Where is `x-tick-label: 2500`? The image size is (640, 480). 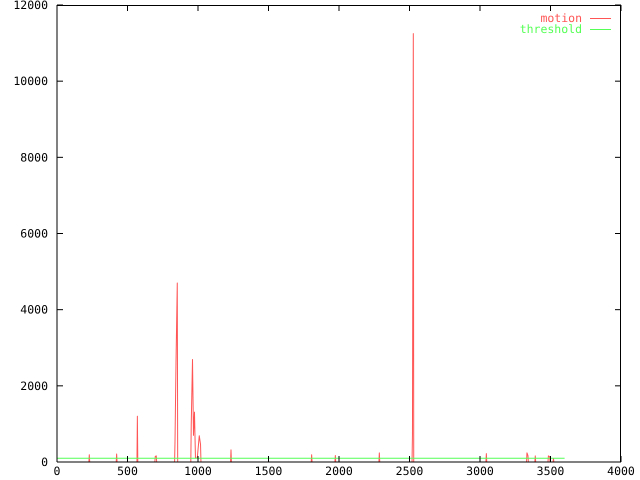 x-tick-label: 2500 is located at coordinates (410, 471).